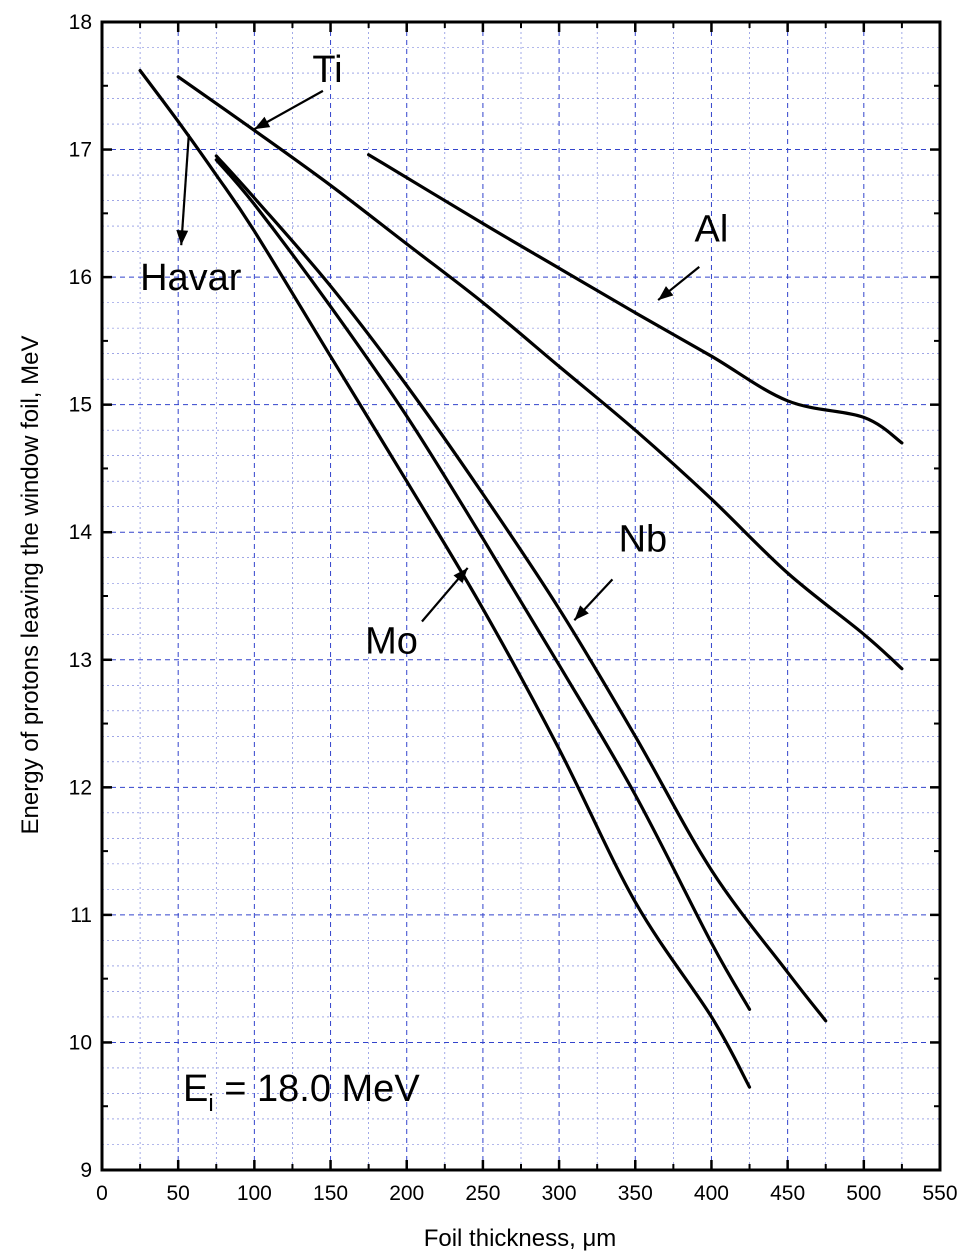  I want to click on y-tick-label: 18, so click(80, 22).